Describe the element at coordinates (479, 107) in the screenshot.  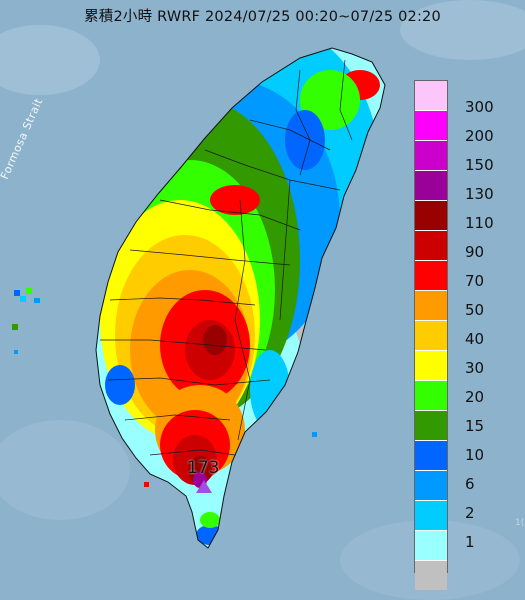
I see `legend-label: 300` at that location.